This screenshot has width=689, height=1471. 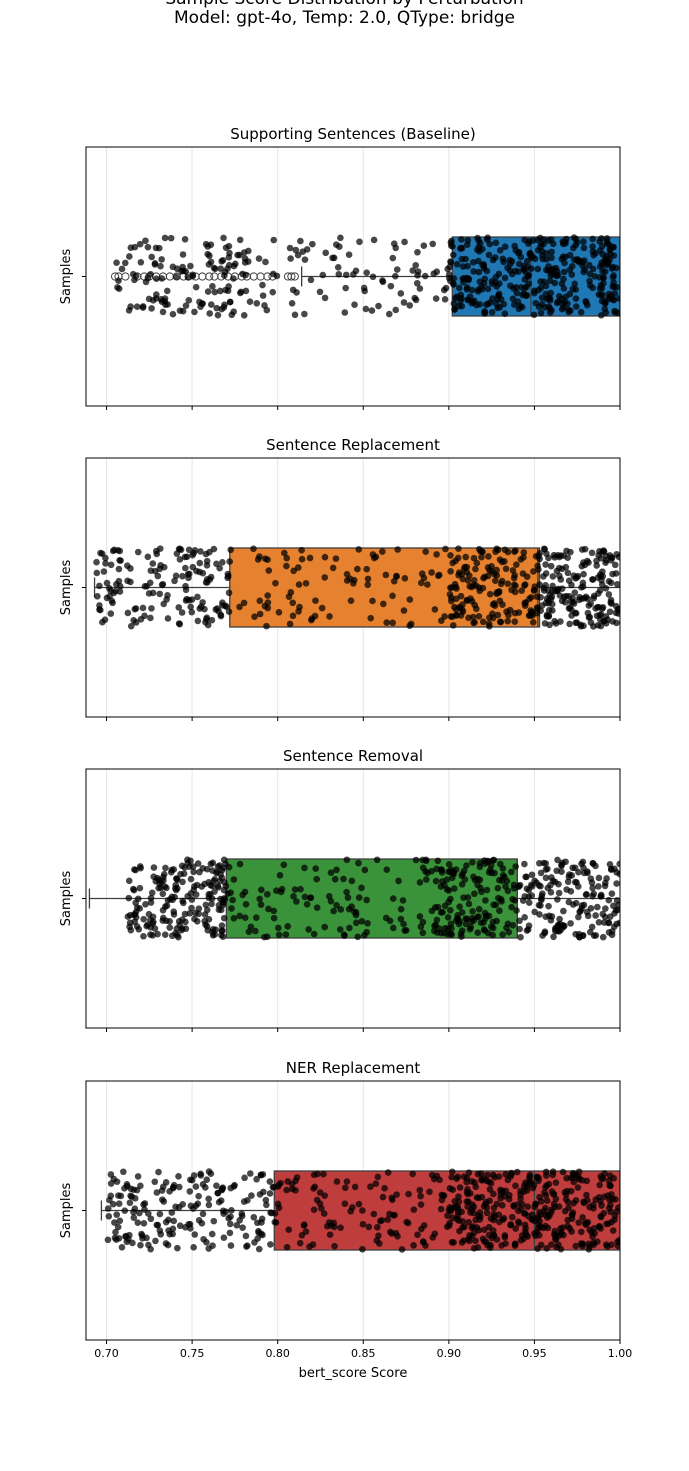 I want to click on x-tick-label: 0.85, so click(x=363, y=1353).